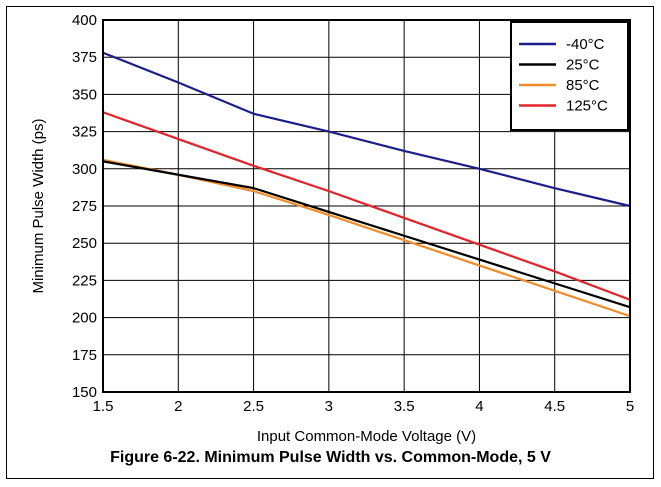 The width and height of the screenshot is (661, 487). What do you see at coordinates (84, 132) in the screenshot?
I see `y-tick-label: 325` at bounding box center [84, 132].